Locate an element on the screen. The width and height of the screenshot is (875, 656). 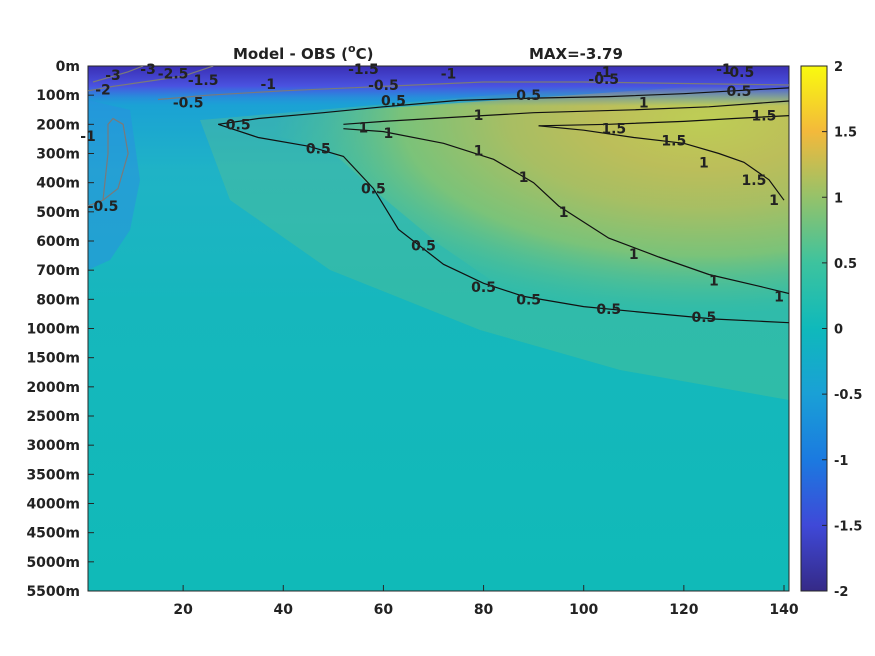
colorbar-tick-label: 2 is located at coordinates (838, 67).